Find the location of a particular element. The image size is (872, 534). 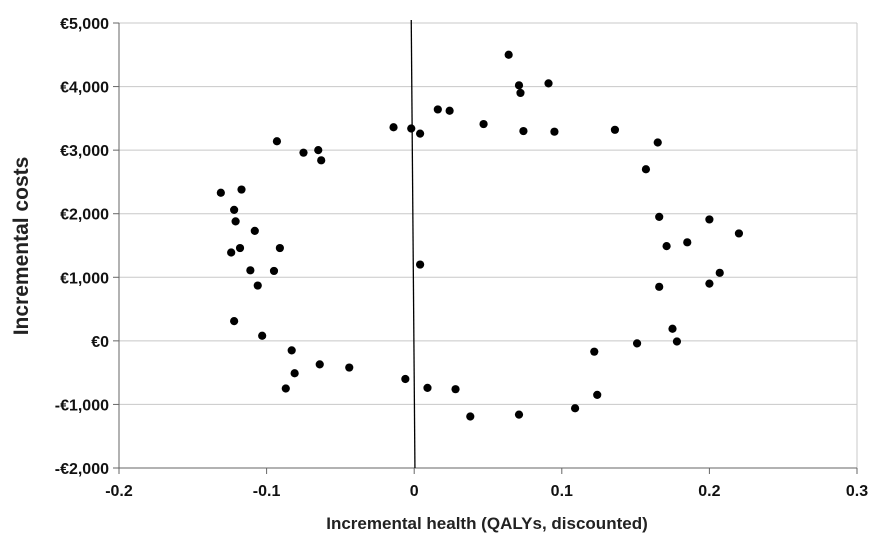

zero-qaly-line is located at coordinates (413, 244).